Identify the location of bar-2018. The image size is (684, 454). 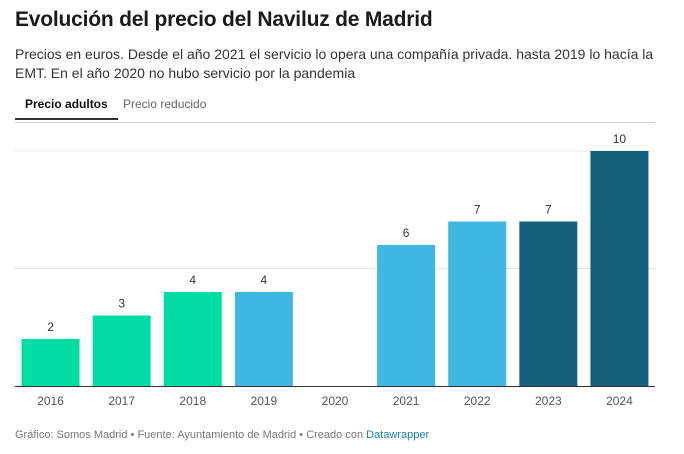
(192, 339).